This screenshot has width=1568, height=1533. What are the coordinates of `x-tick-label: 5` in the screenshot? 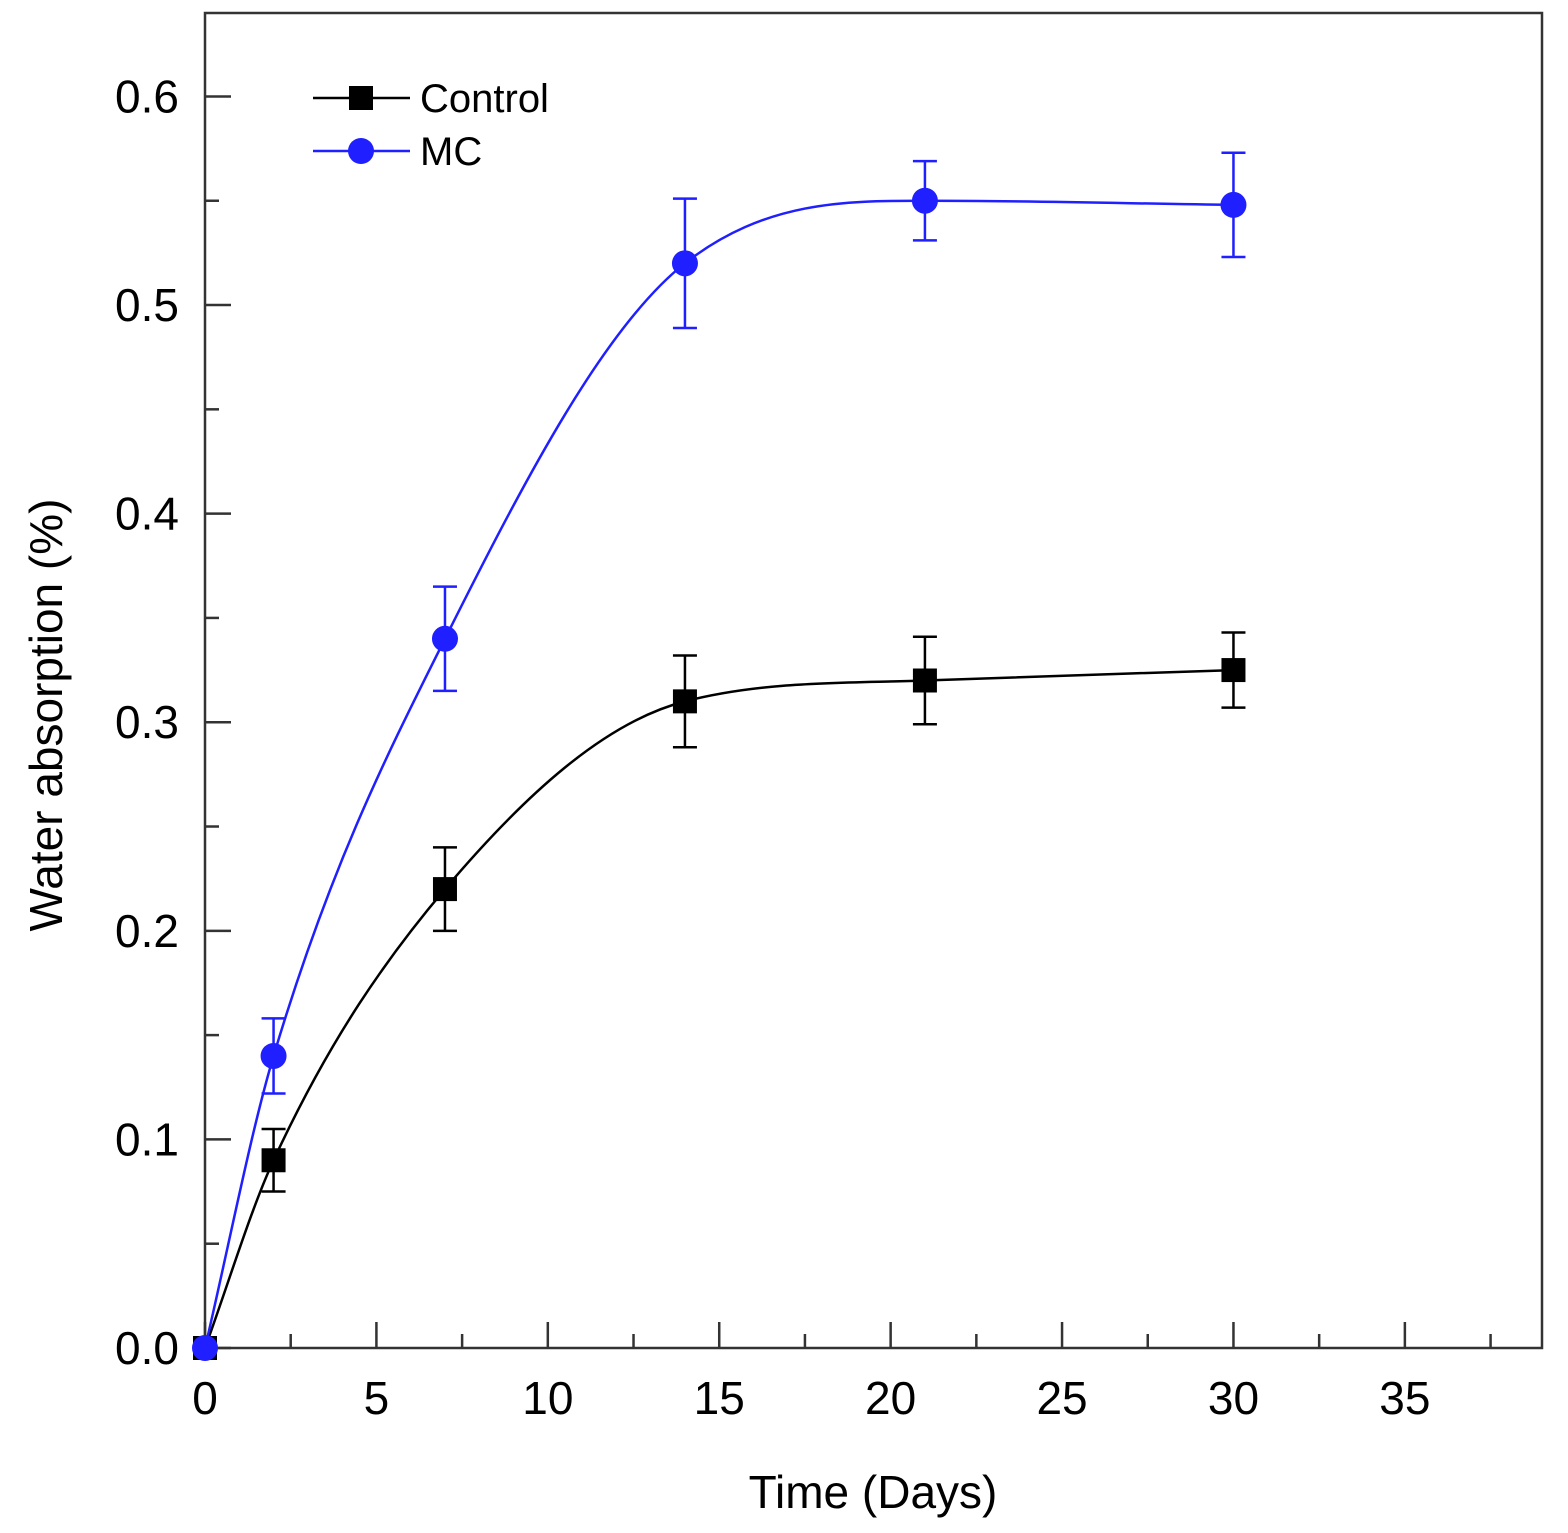 It's located at (377, 1398).